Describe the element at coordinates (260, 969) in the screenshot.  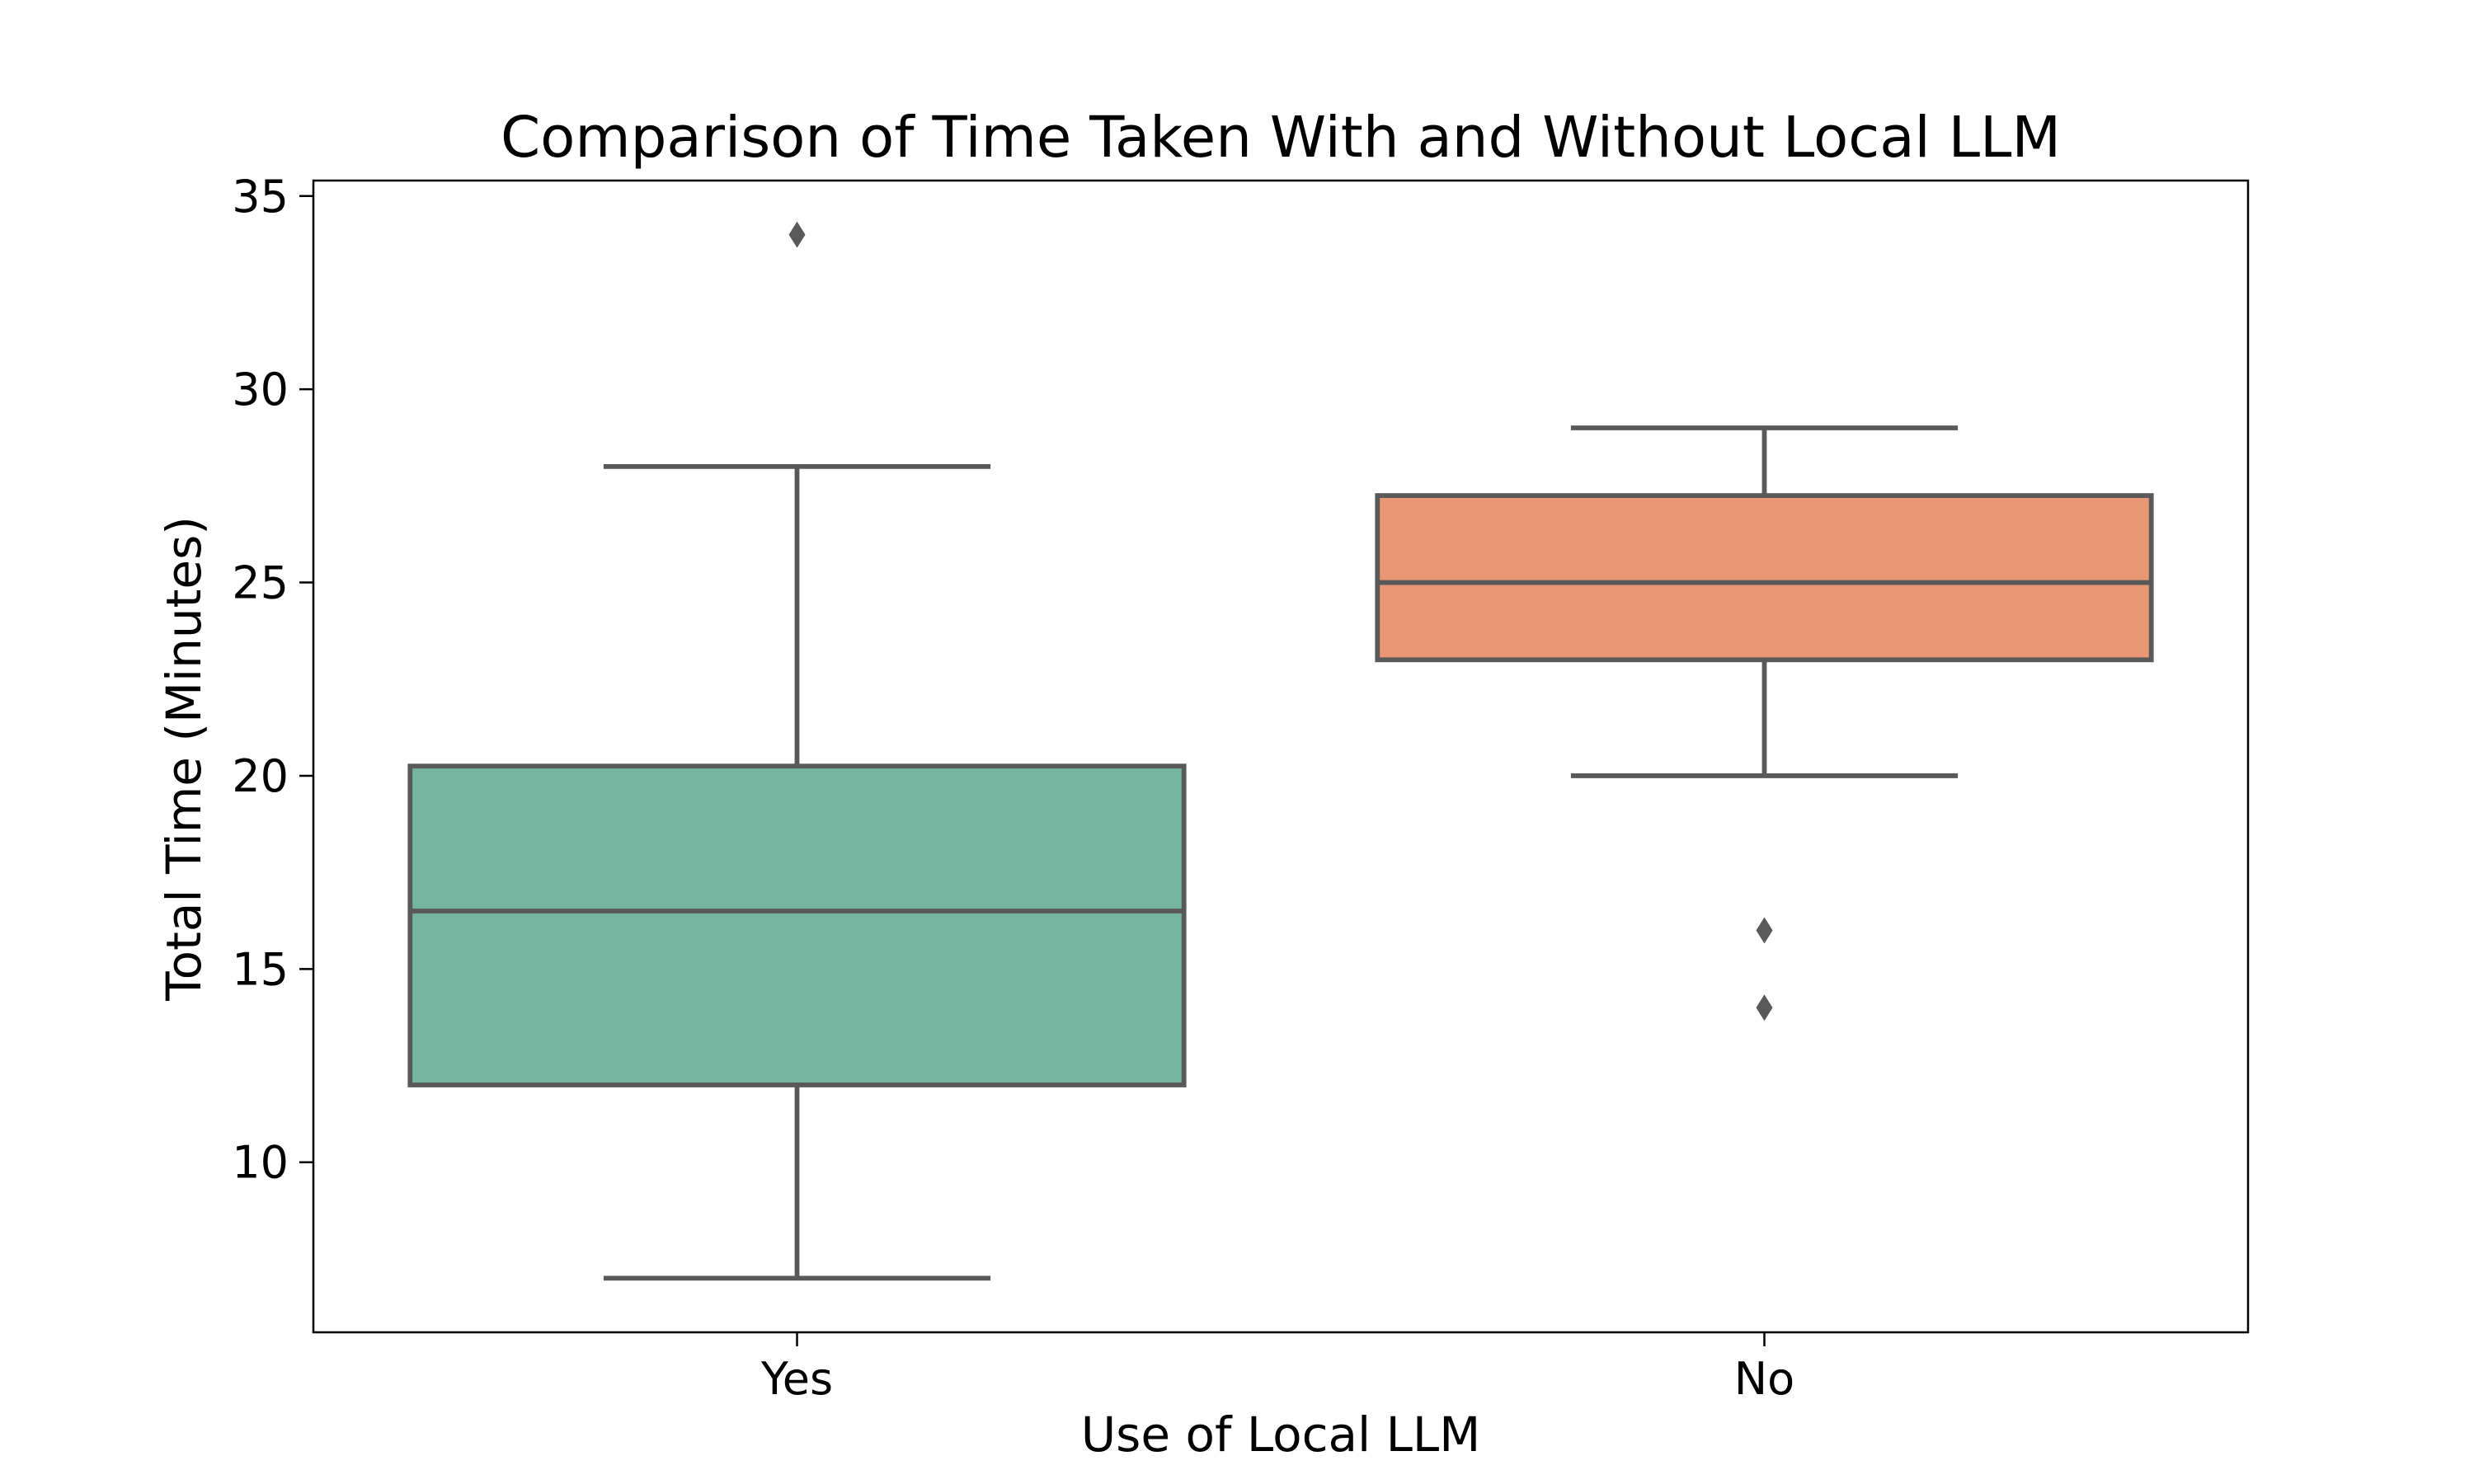
I see `y-tick-label: 15` at that location.